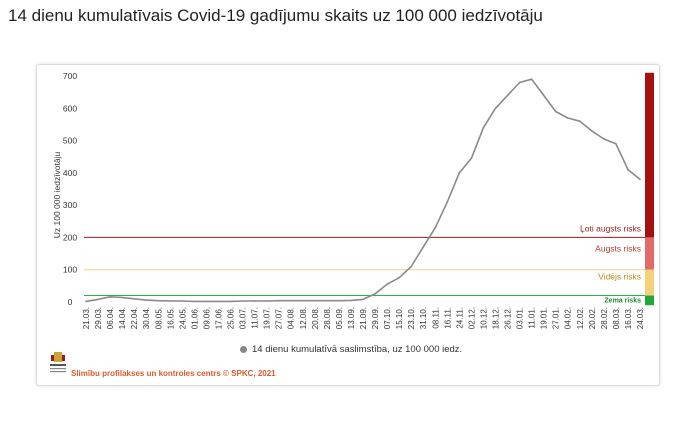  What do you see at coordinates (618, 248) in the screenshot?
I see `threshold-label: Augsts risks` at bounding box center [618, 248].